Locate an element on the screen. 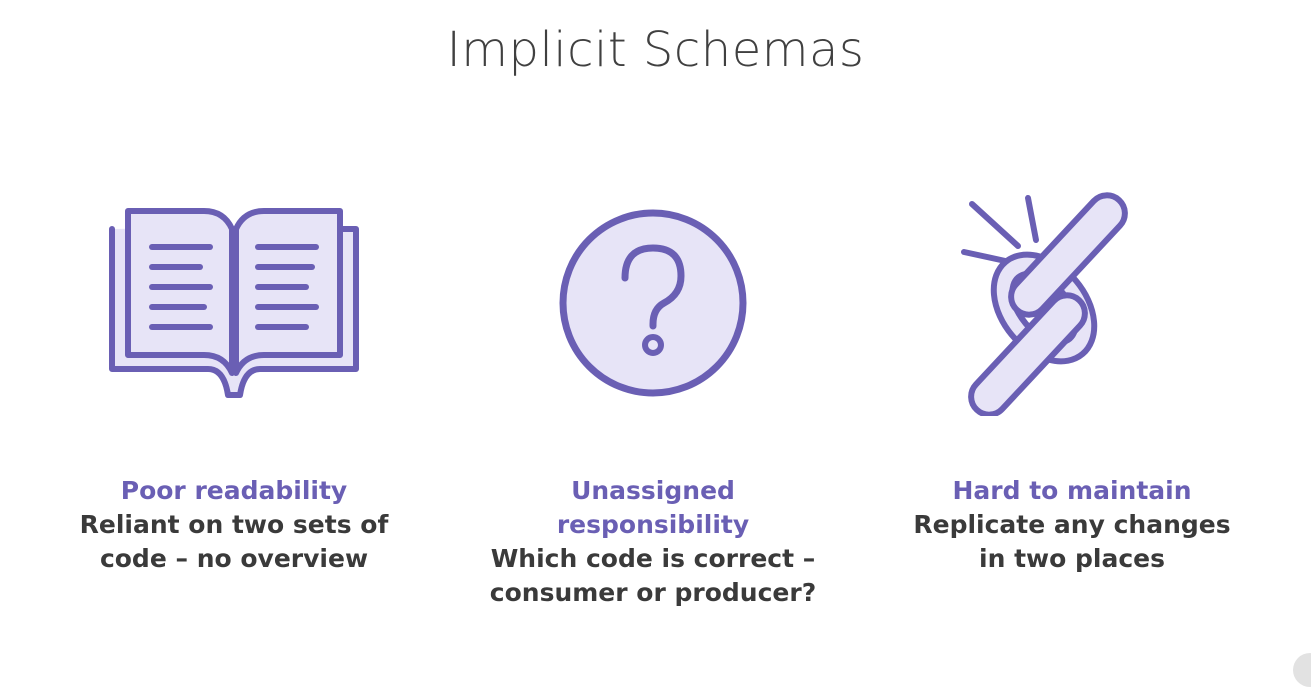 This screenshot has height=687, width=1311. column-description: Replicate any changes in two places is located at coordinates (1072, 541).